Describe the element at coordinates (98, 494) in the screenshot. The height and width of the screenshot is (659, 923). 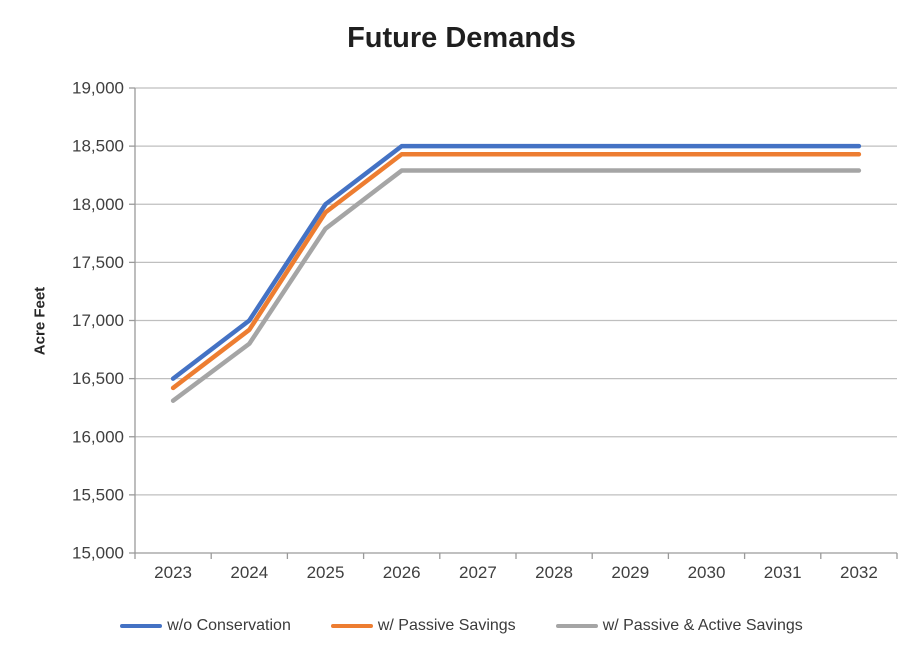
I see `y-tick-label: 15,500` at that location.